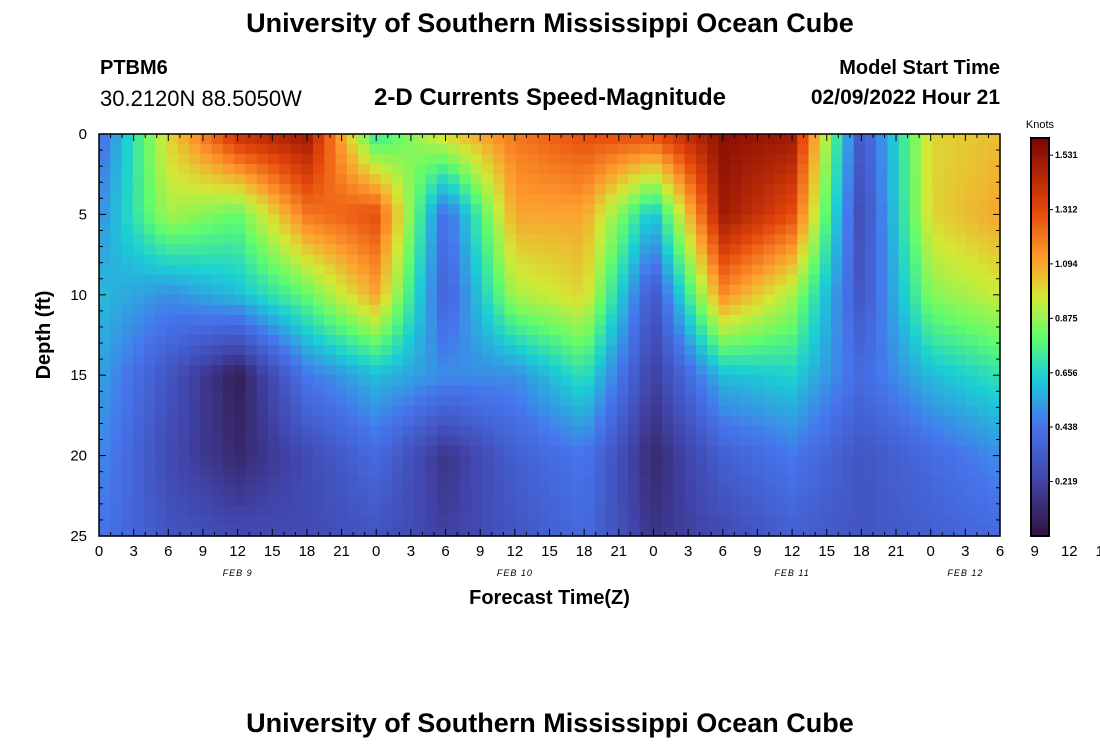 The image size is (1100, 750). Describe the element at coordinates (861, 551) in the screenshot. I see `x-tick-label: 18` at that location.